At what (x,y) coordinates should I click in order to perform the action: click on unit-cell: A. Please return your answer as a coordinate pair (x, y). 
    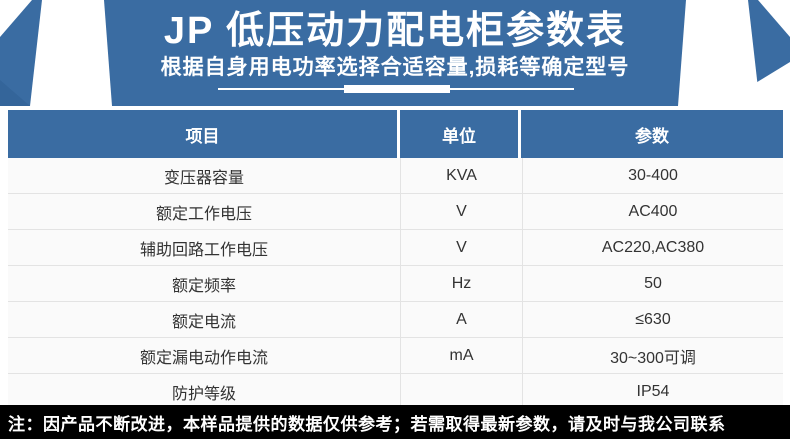
    Looking at the image, I should click on (461, 319).